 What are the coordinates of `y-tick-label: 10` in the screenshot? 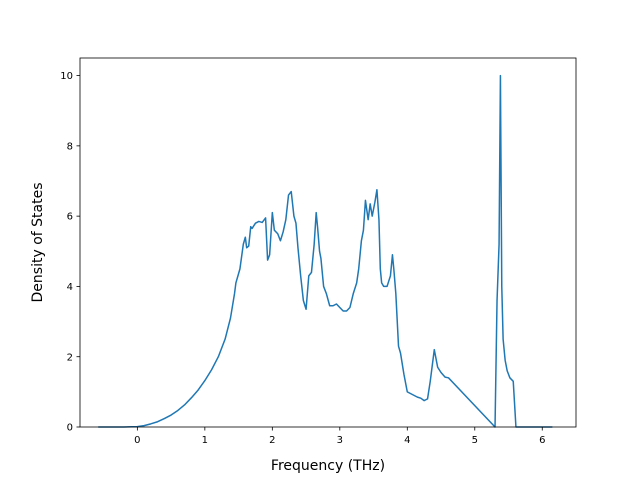 It's located at (66, 76).